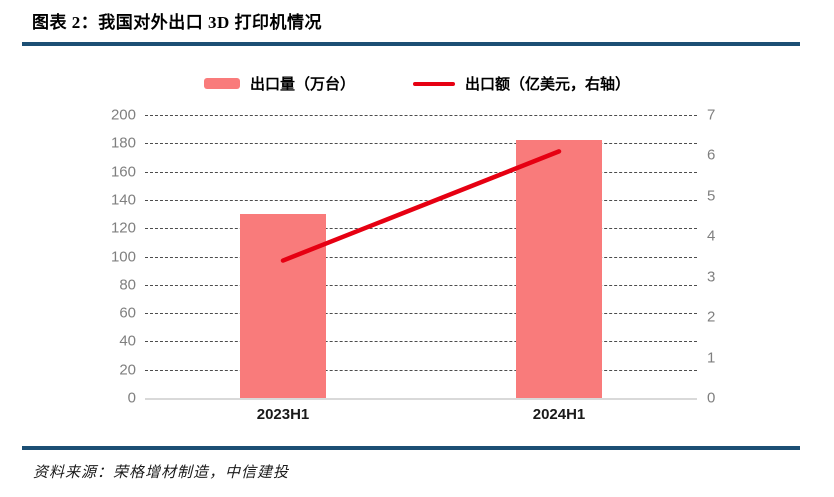  What do you see at coordinates (221, 83) in the screenshot?
I see `bar-swatch-icon` at bounding box center [221, 83].